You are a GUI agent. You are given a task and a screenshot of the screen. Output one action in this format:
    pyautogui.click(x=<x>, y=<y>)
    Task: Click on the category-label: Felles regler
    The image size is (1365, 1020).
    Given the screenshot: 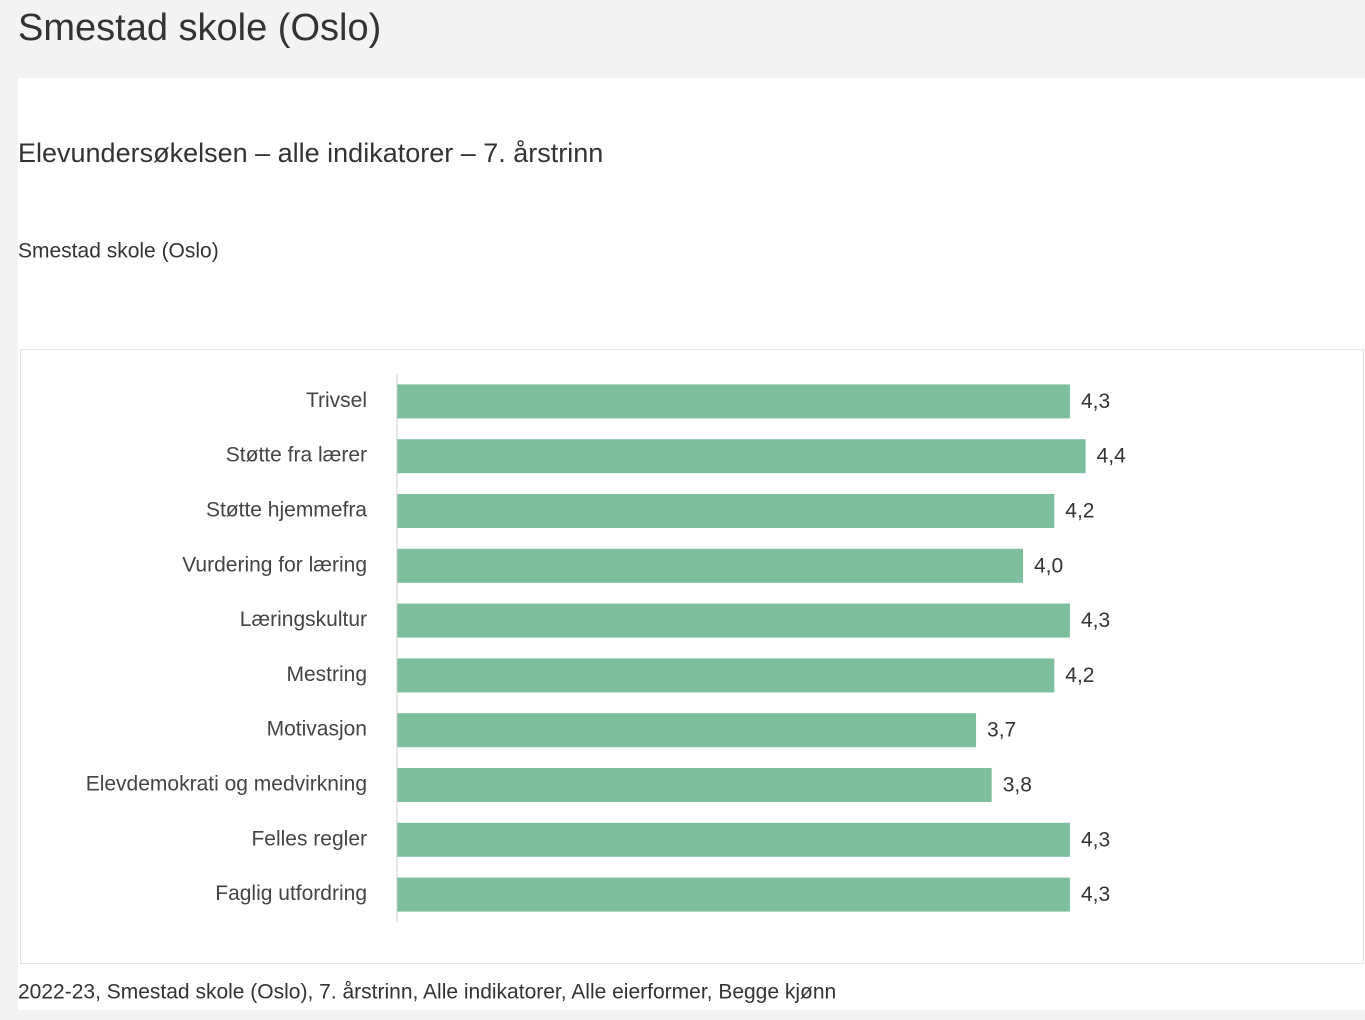 What is the action you would take?
    pyautogui.click(x=309, y=838)
    